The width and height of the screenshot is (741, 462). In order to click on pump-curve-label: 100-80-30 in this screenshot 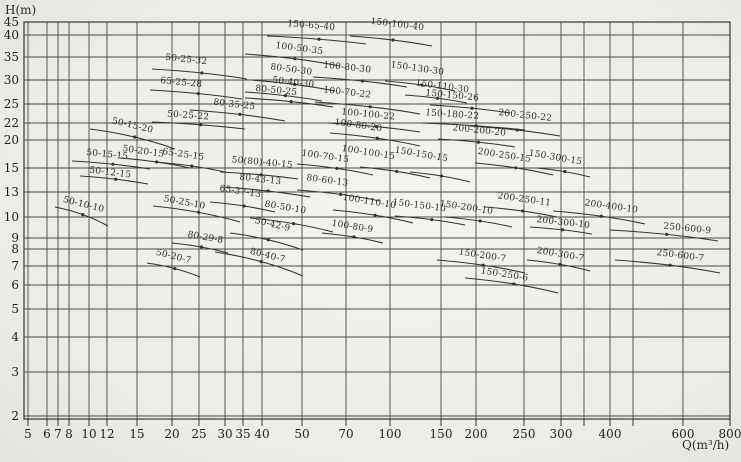, I will do `click(347, 67)`.